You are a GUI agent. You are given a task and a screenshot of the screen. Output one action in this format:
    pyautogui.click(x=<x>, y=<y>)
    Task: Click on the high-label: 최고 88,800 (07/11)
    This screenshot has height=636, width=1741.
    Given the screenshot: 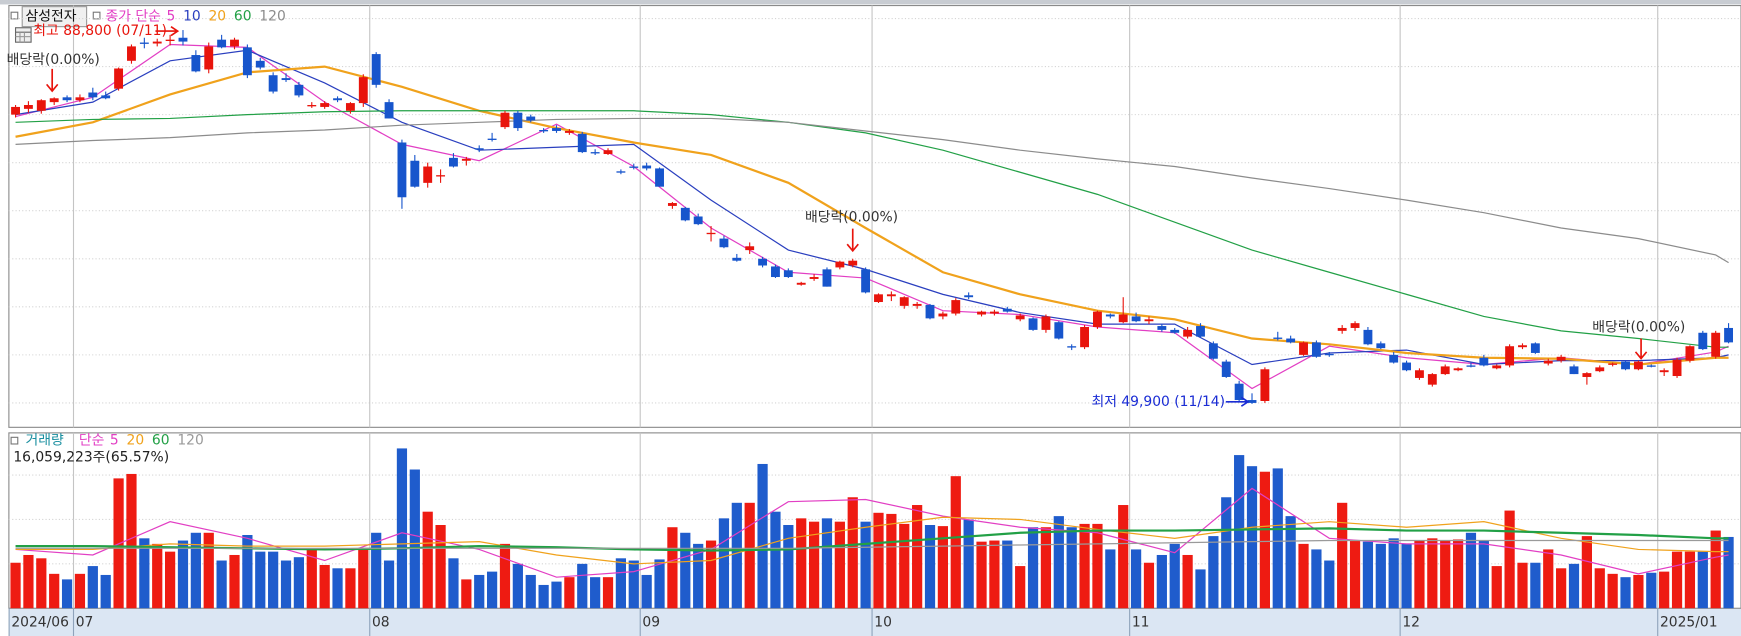 What is the action you would take?
    pyautogui.click(x=100, y=31)
    